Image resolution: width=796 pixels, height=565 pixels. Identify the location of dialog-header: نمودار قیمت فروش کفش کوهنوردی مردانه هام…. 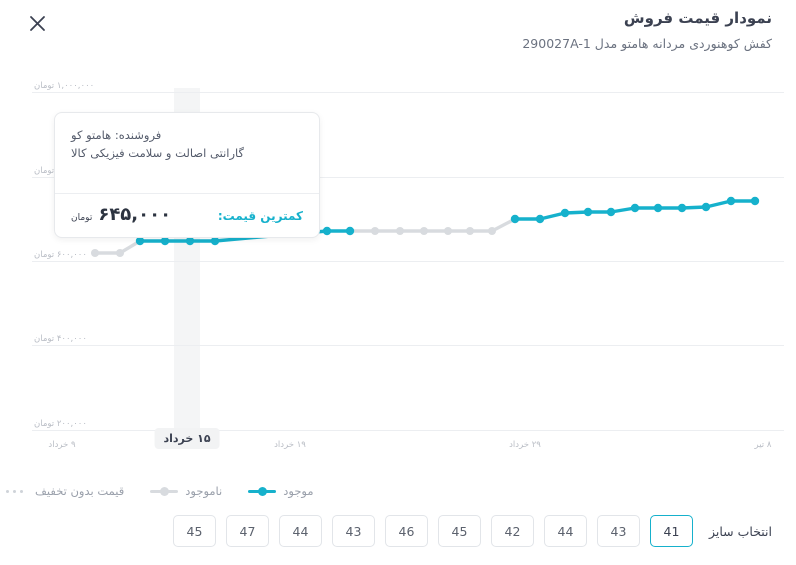
(398, 31).